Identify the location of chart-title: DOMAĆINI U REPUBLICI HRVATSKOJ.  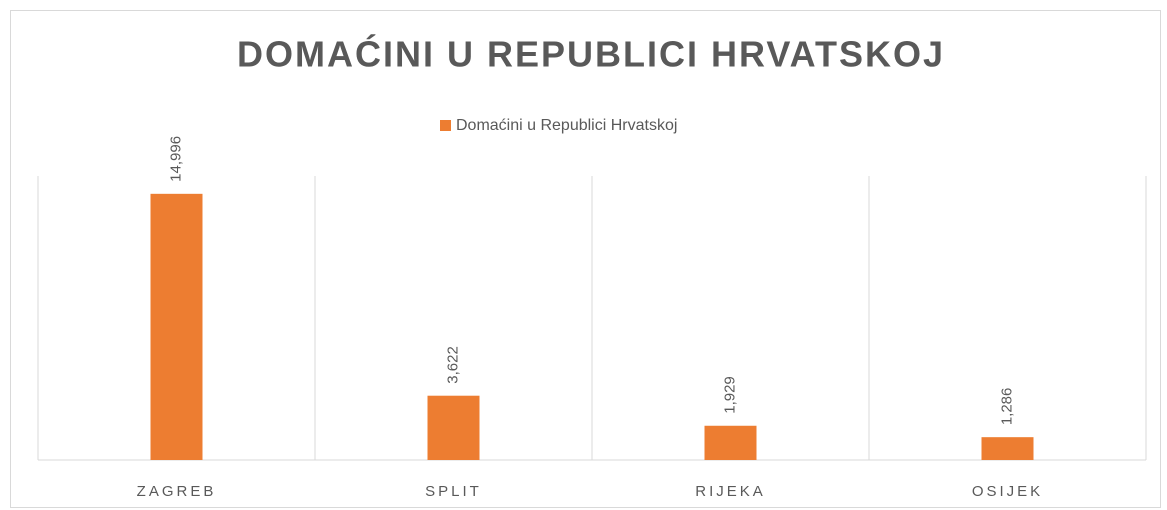
(591, 54).